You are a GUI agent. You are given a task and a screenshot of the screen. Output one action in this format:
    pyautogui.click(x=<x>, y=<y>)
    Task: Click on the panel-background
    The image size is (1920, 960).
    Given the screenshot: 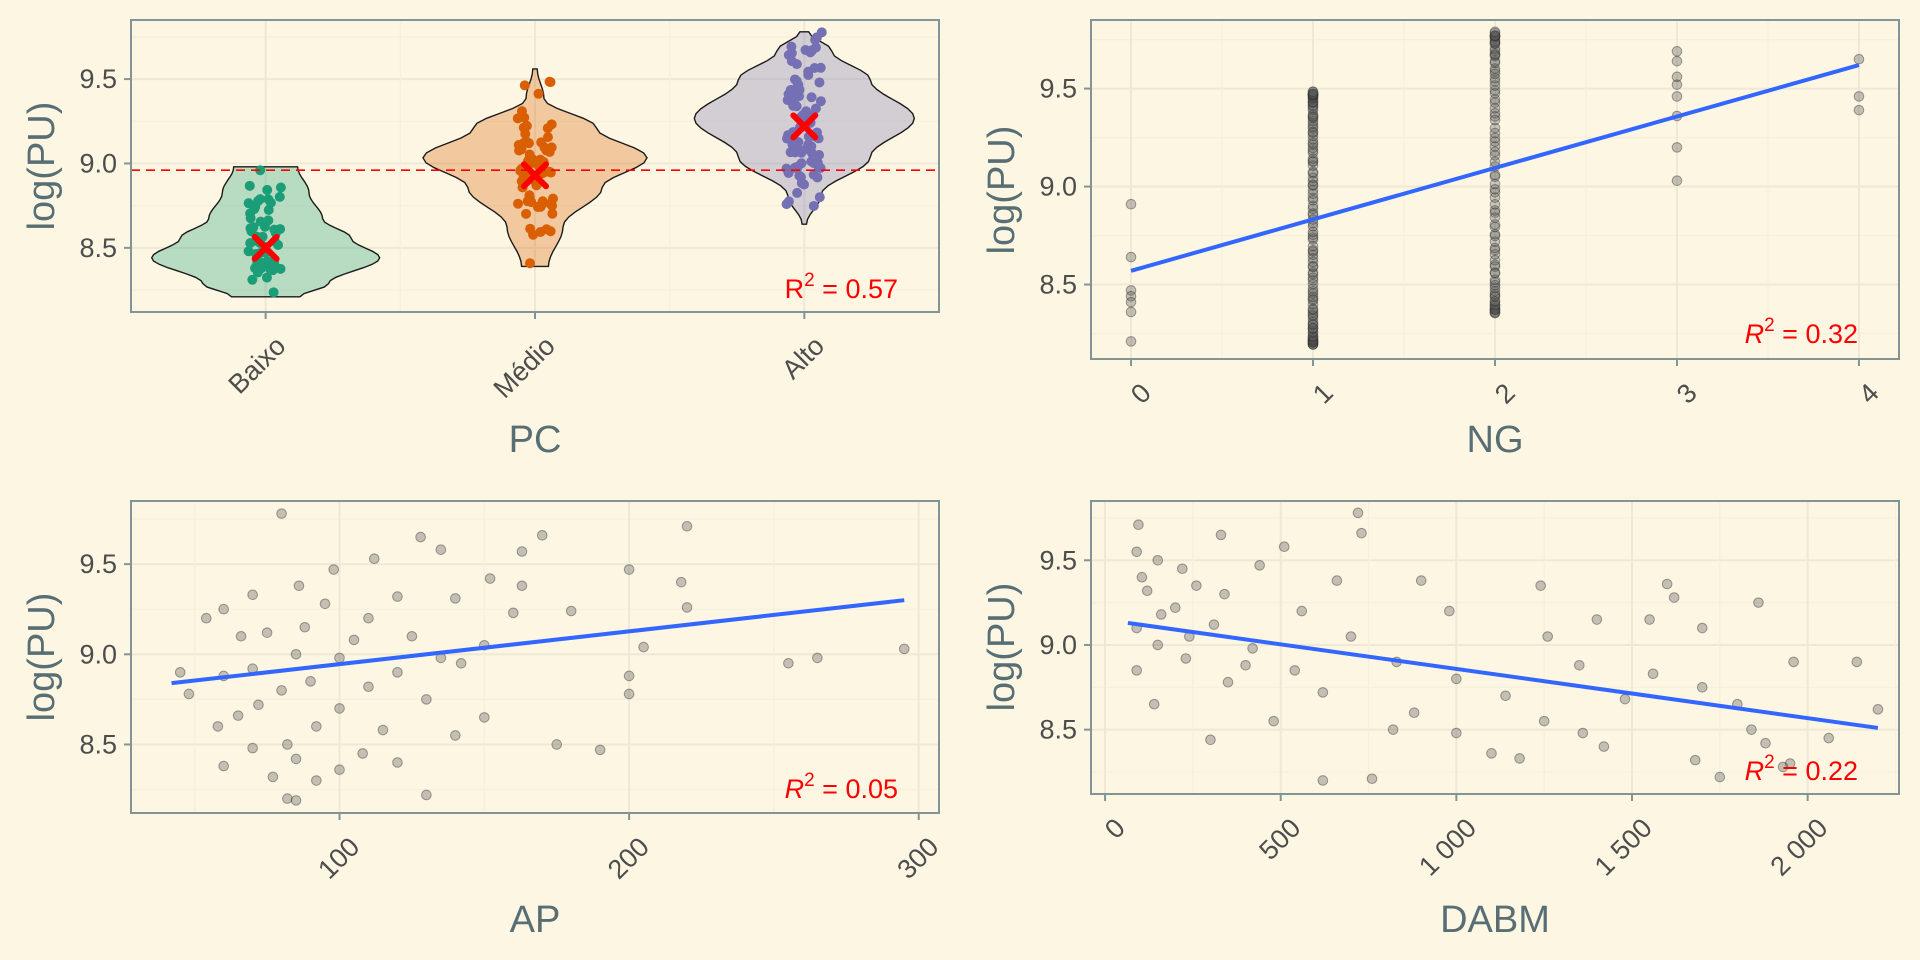 What is the action you would take?
    pyautogui.click(x=535, y=657)
    